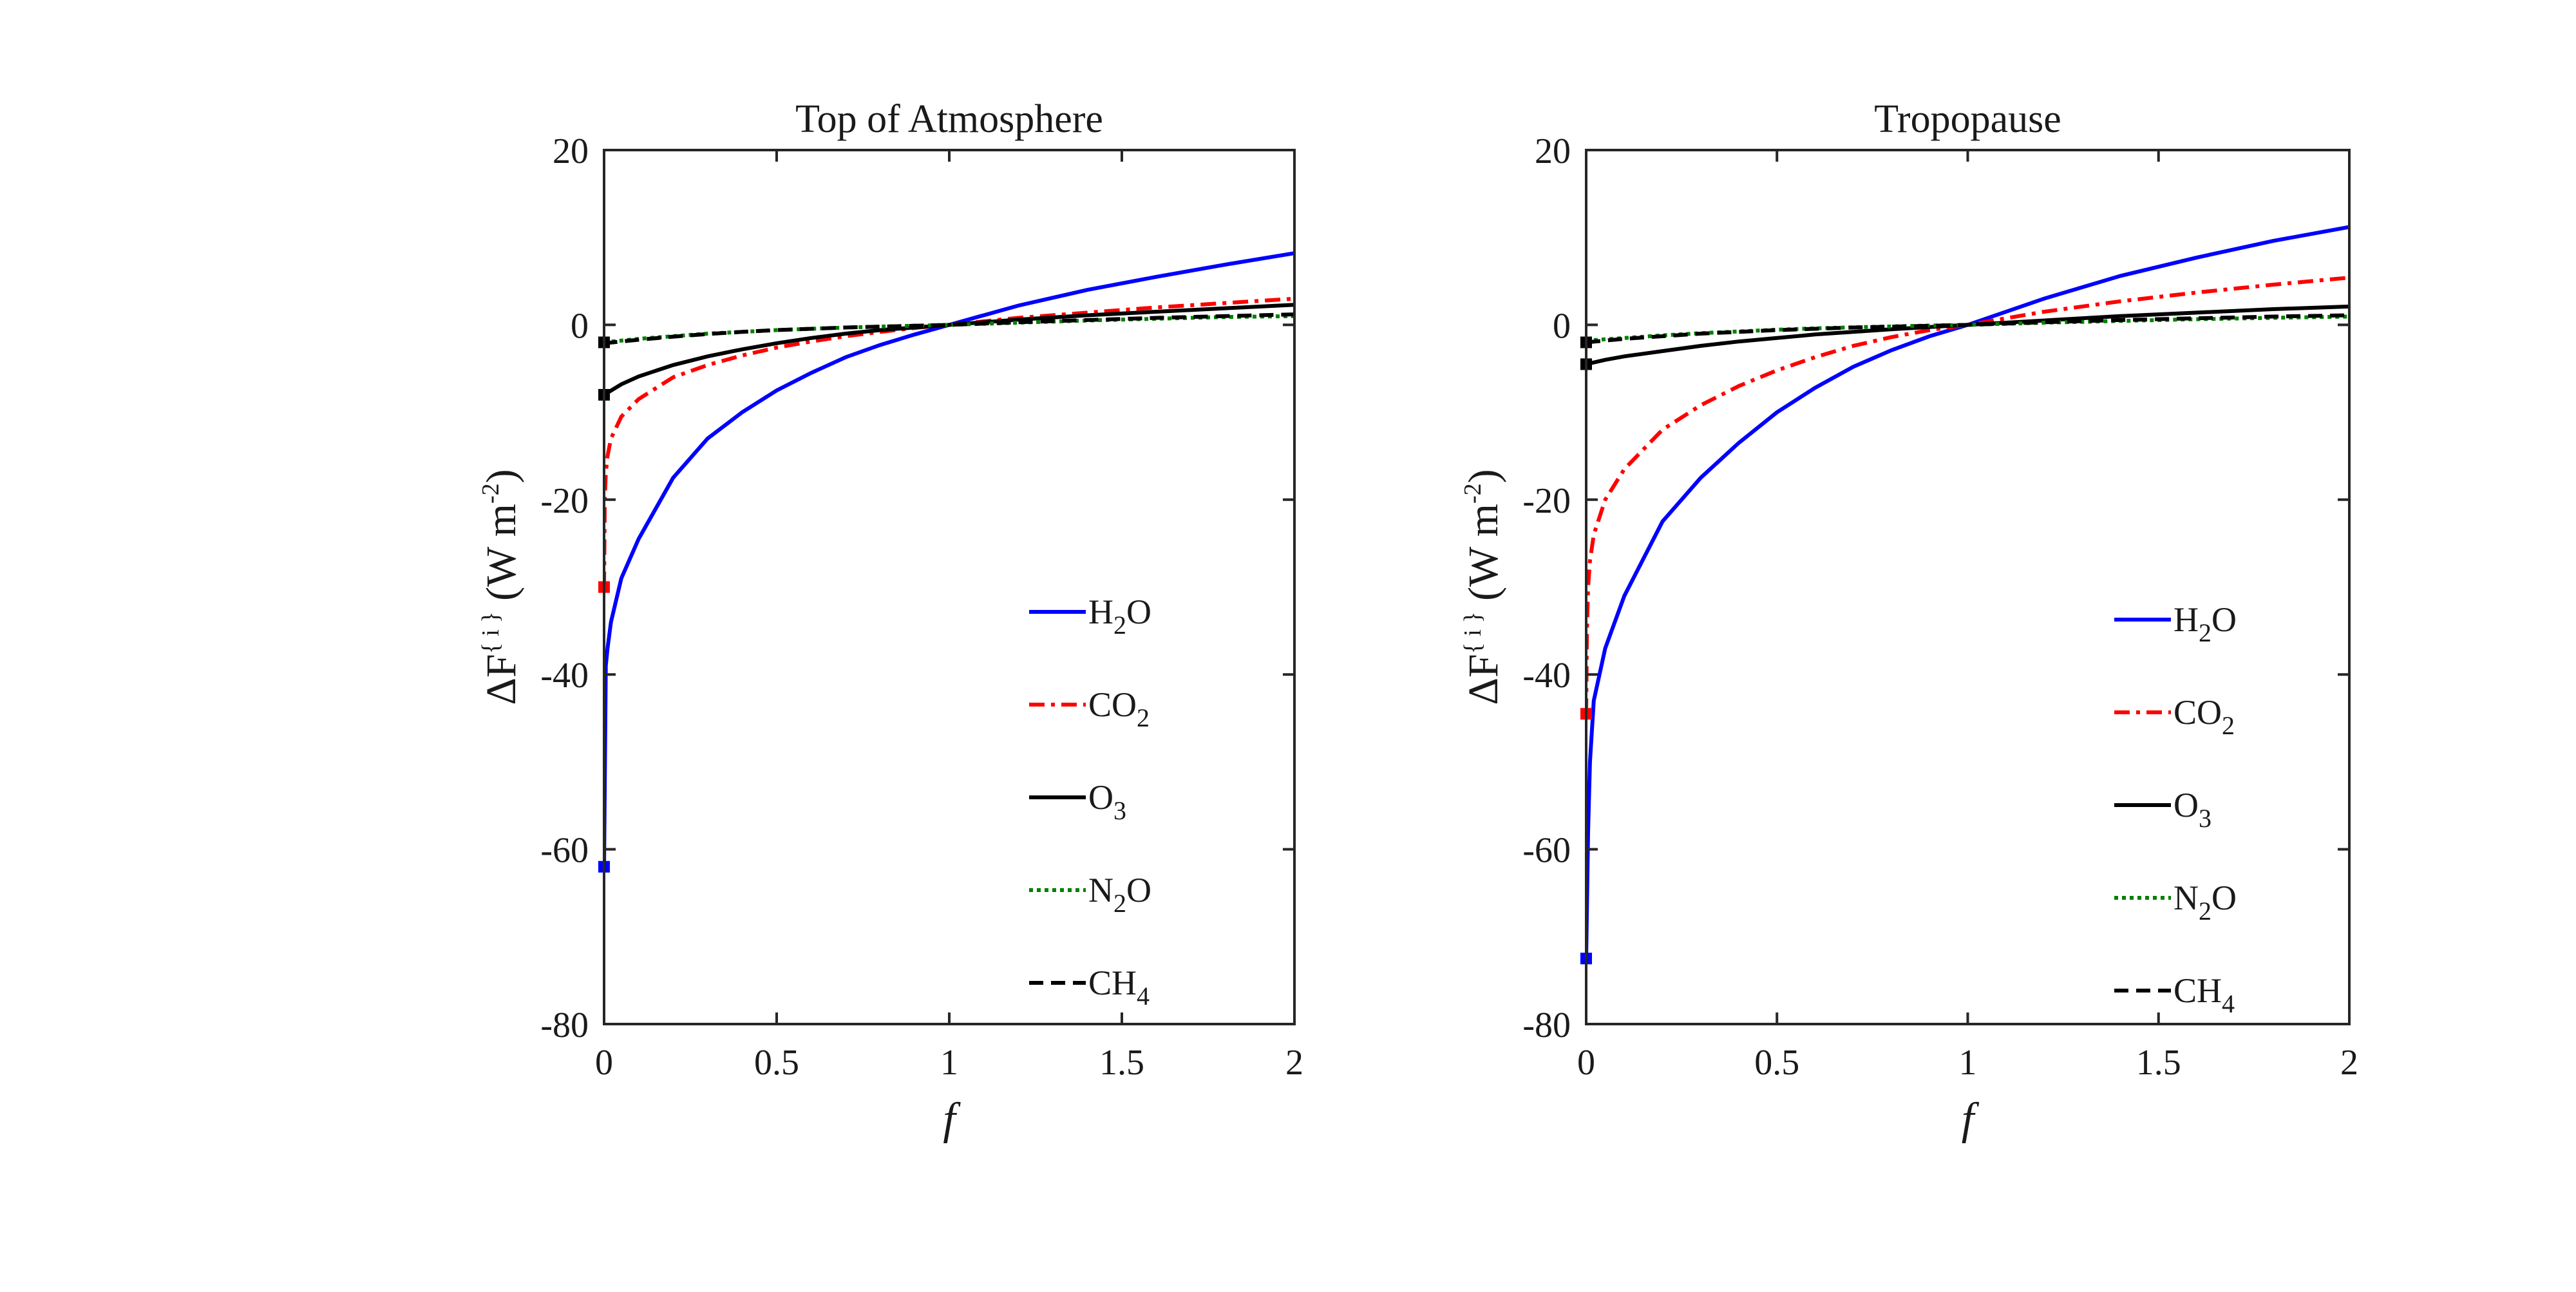 The width and height of the screenshot is (2576, 1292). I want to click on chart-title: Top of Atmosphere, so click(949, 119).